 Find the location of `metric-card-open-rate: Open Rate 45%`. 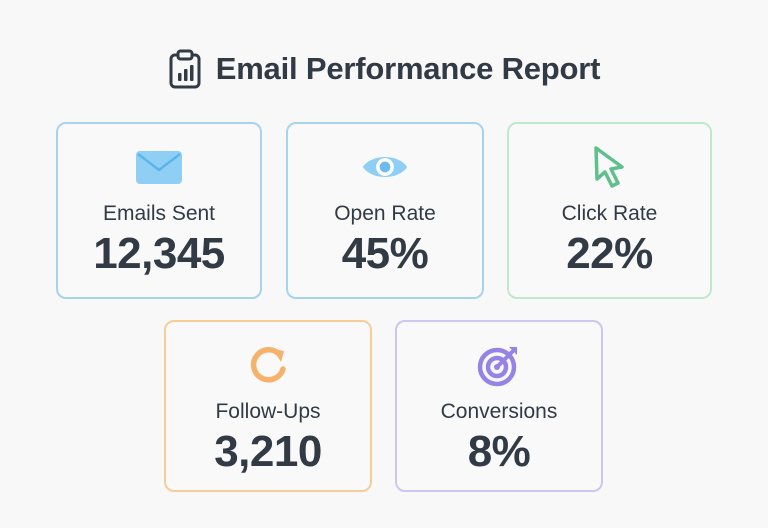

metric-card-open-rate: Open Rate 45% is located at coordinates (385, 210).